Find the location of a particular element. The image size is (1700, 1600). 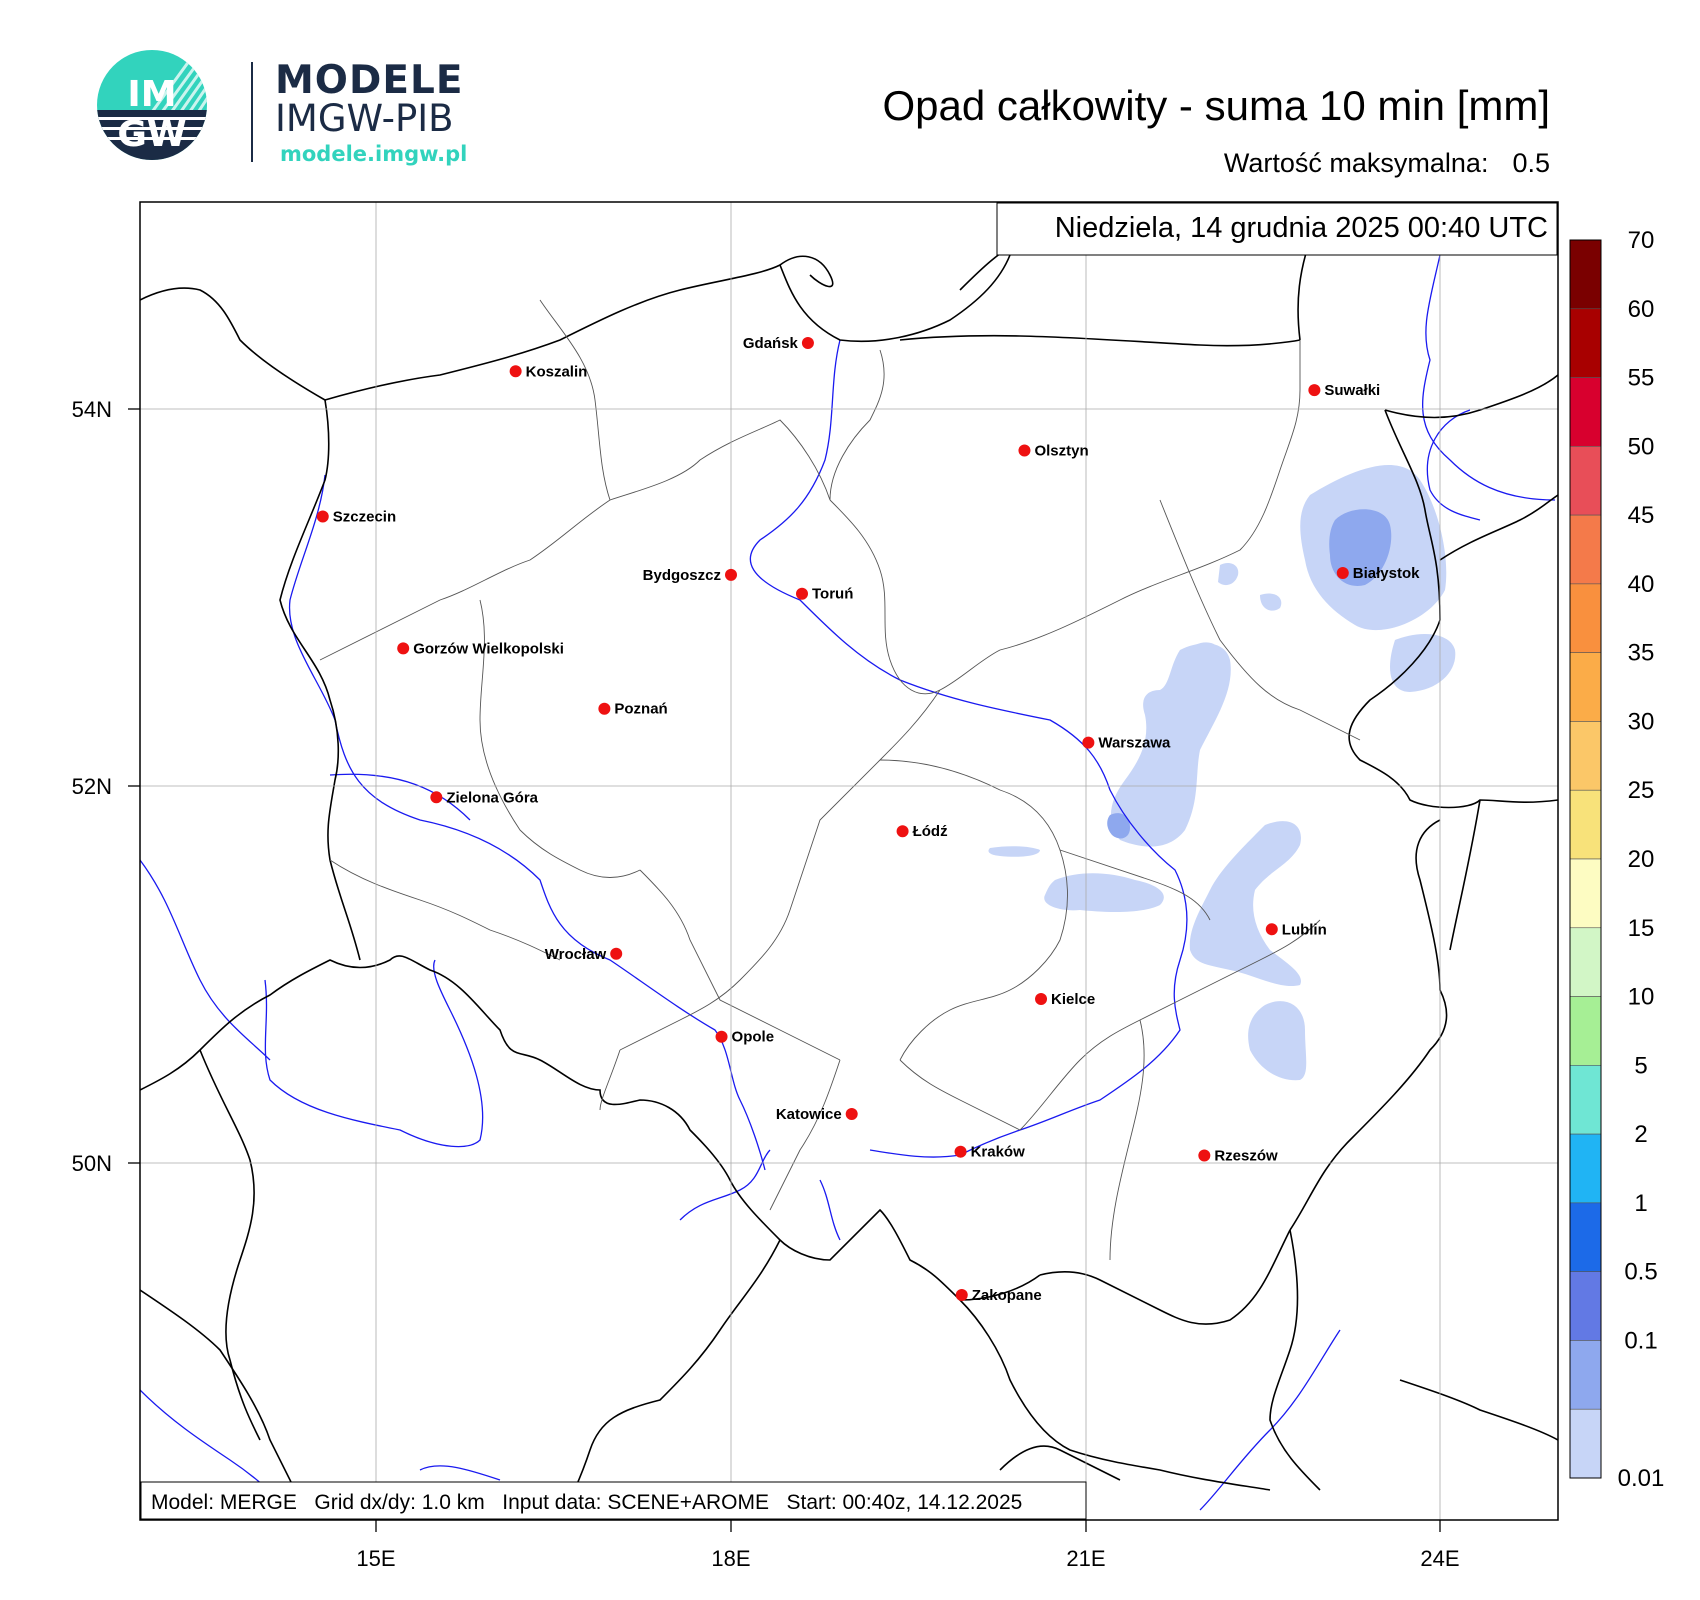

legend-label: 70 is located at coordinates (1641, 240).